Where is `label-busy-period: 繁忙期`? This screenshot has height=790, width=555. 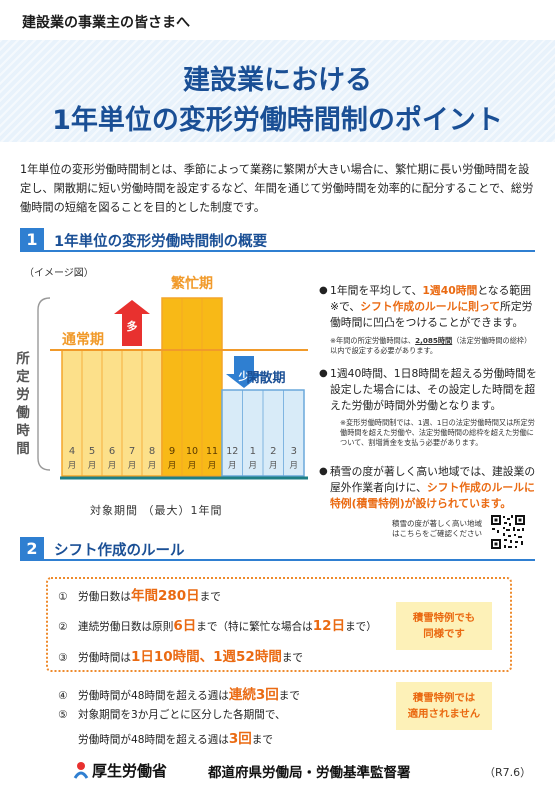
label-busy-period: 繁忙期 is located at coordinates (191, 283).